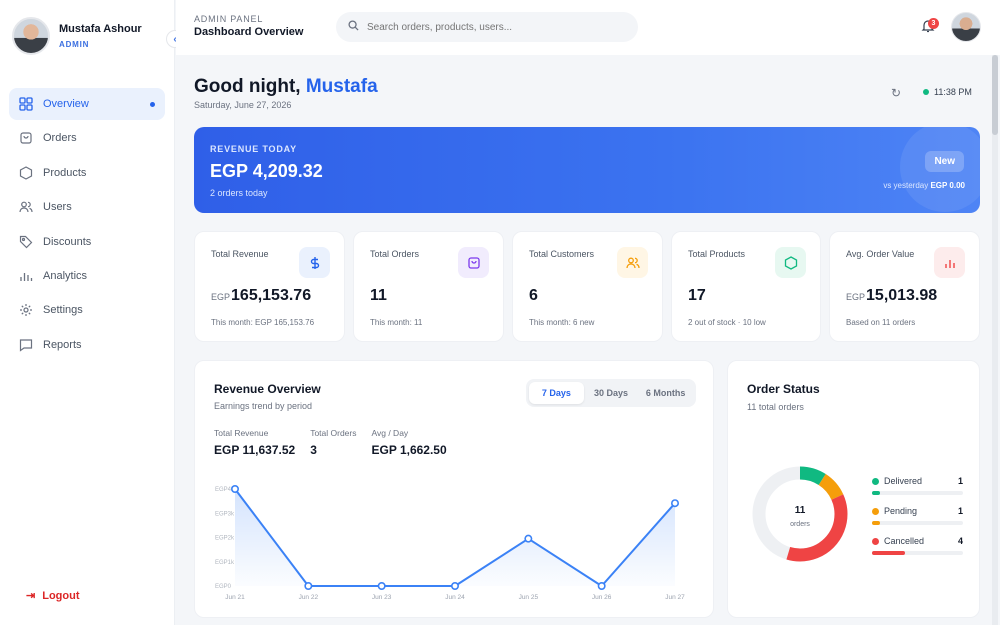 Image resolution: width=1000 pixels, height=625 pixels. What do you see at coordinates (239, 193) in the screenshot?
I see `banner-sub: 2 orders today` at bounding box center [239, 193].